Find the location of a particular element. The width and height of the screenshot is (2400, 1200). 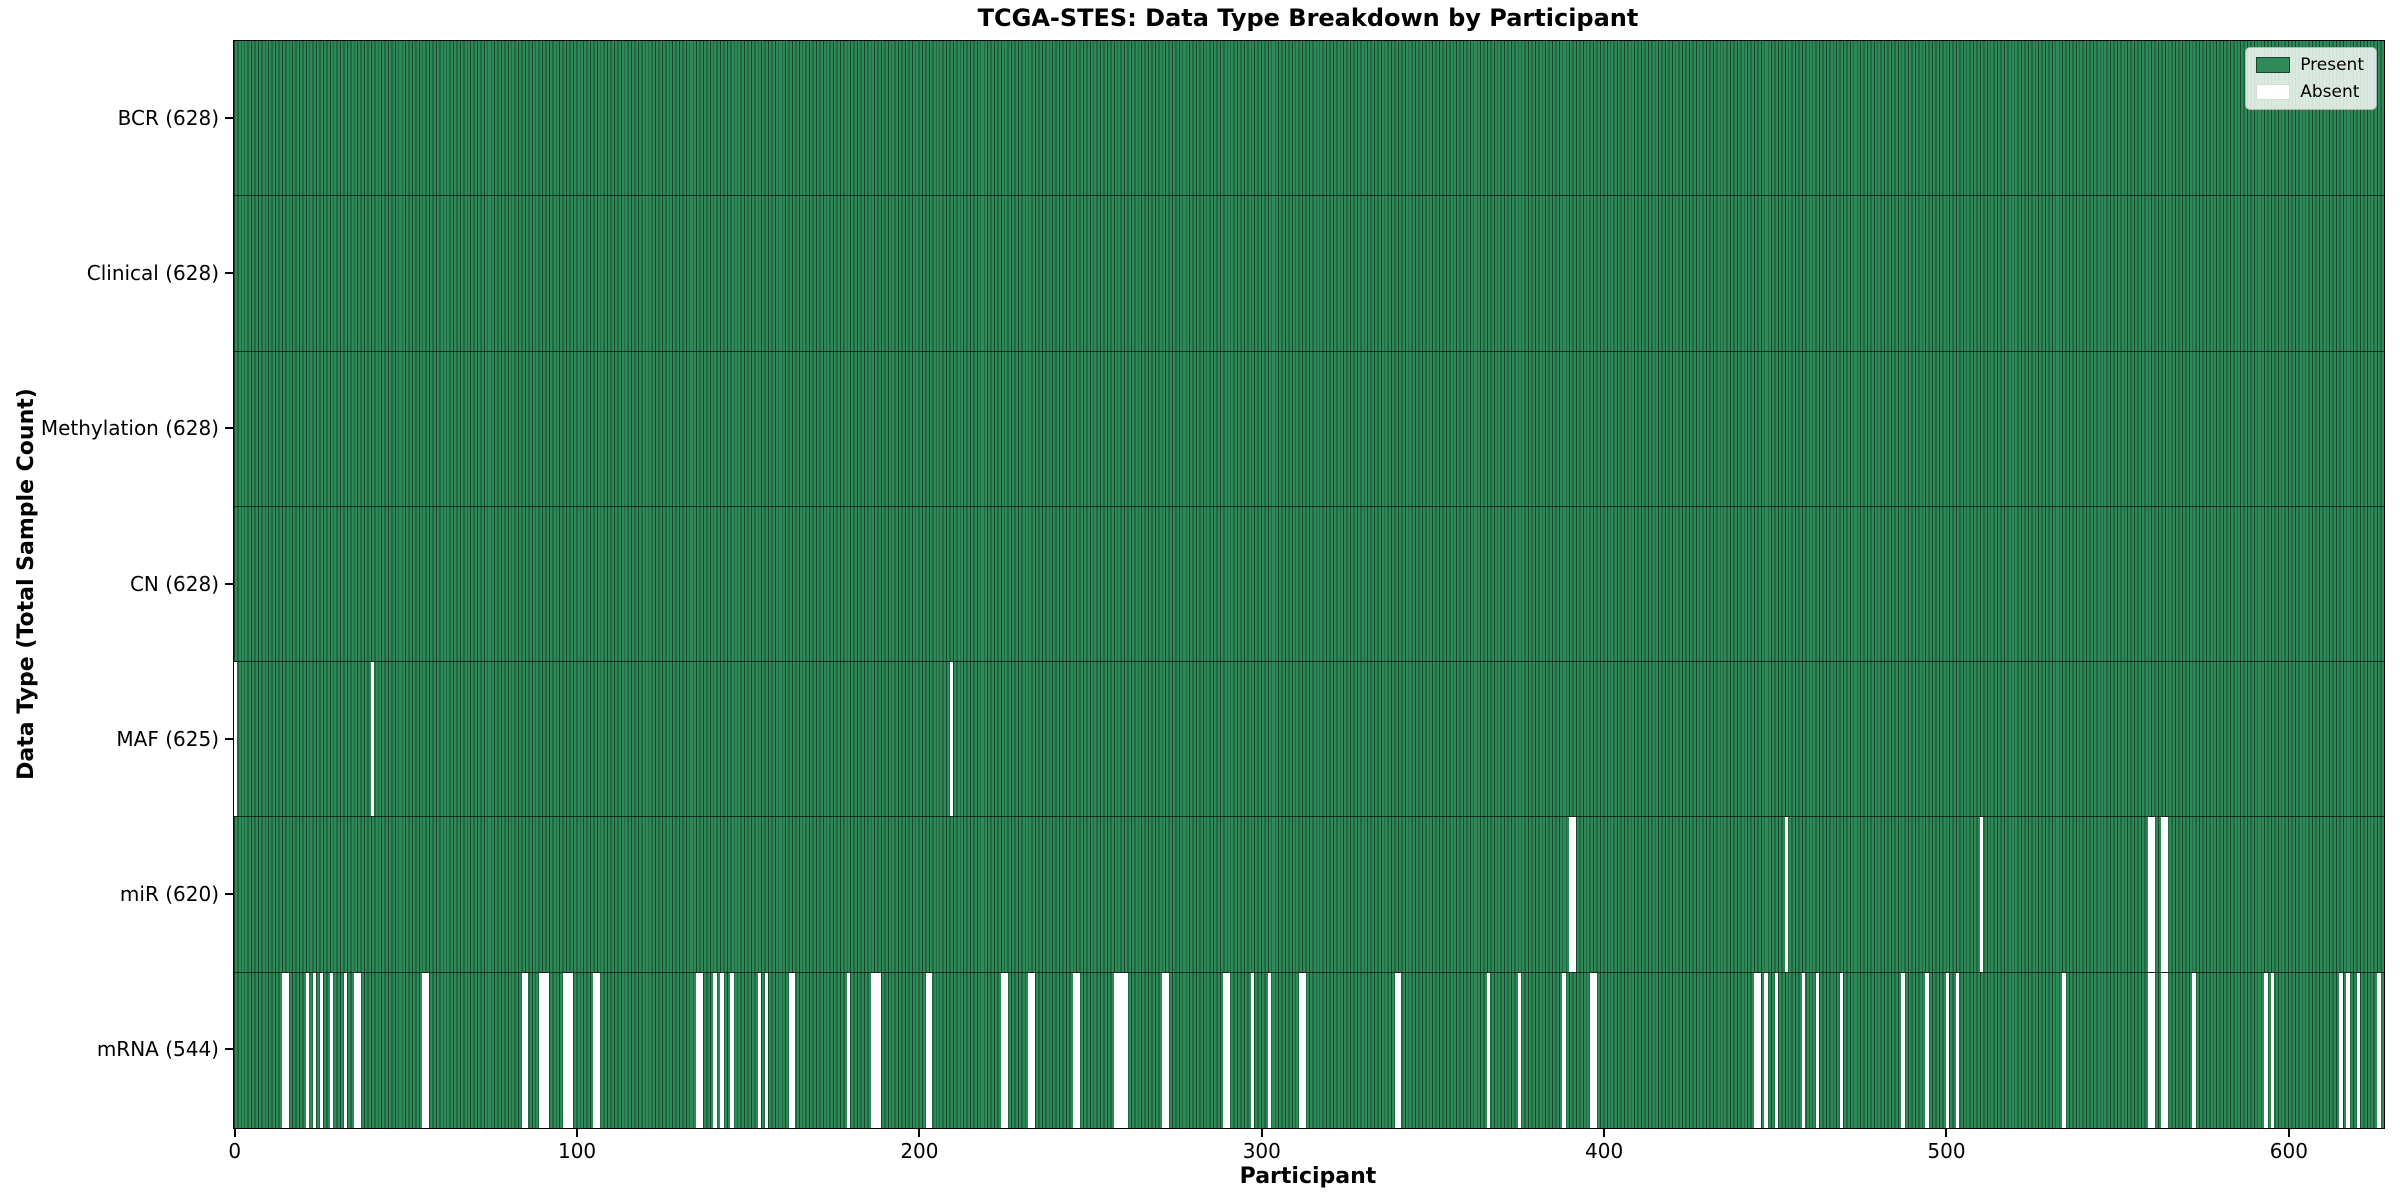

legend-swatch-absent-icon is located at coordinates (2273, 92).